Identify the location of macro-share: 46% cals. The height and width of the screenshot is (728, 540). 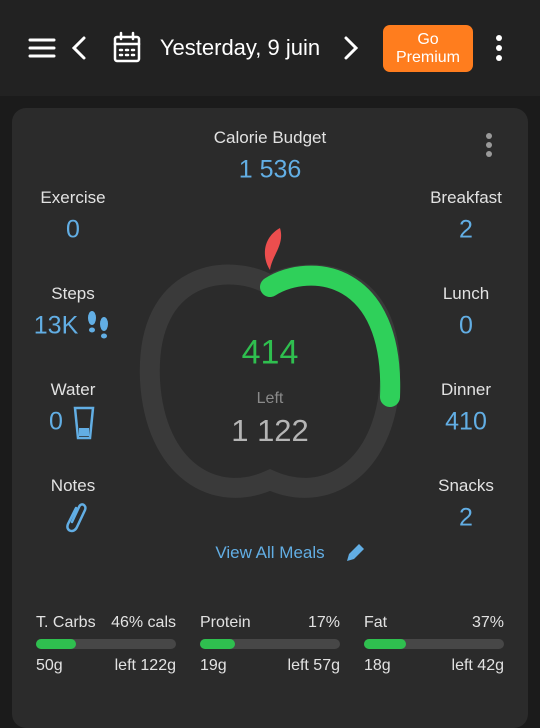
(143, 622).